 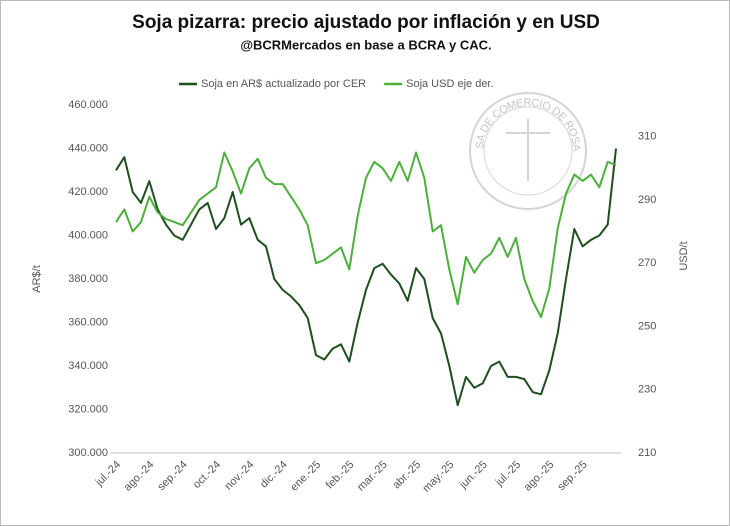 What do you see at coordinates (88, 192) in the screenshot?
I see `y-tick-label: 420.000` at bounding box center [88, 192].